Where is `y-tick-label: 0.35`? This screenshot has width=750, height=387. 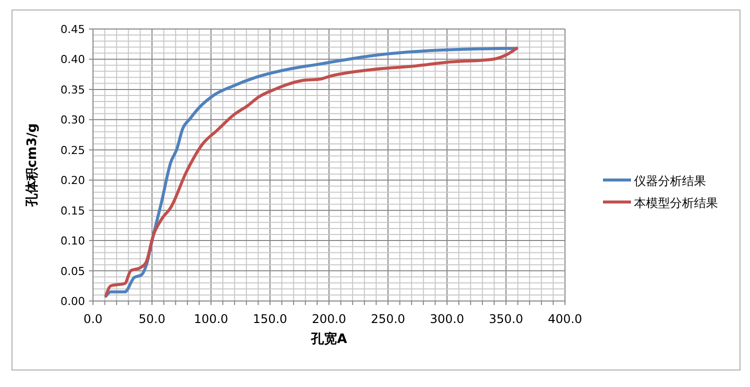 y-tick-label: 0.35 is located at coordinates (72, 89).